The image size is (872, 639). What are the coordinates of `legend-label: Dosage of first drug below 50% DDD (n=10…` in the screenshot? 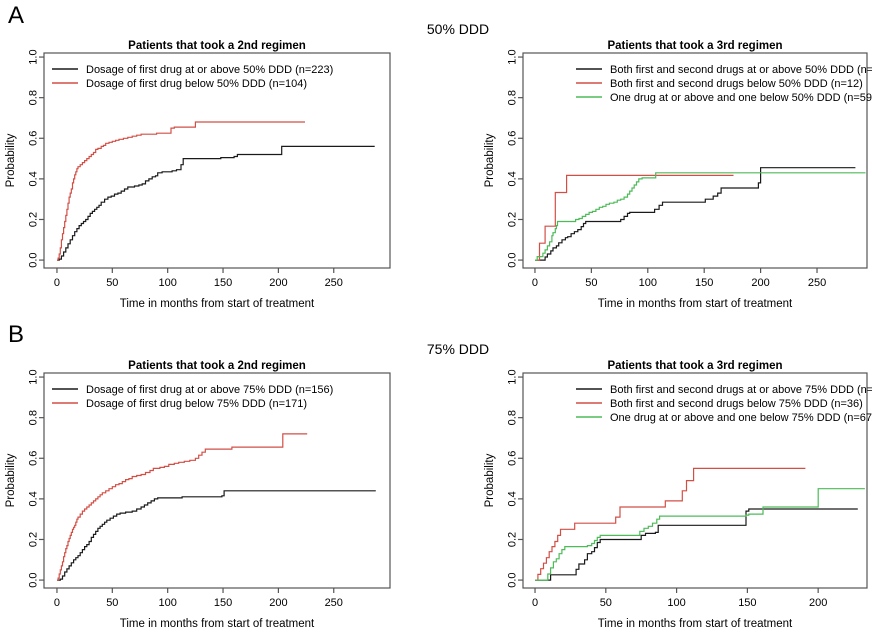 It's located at (196, 84).